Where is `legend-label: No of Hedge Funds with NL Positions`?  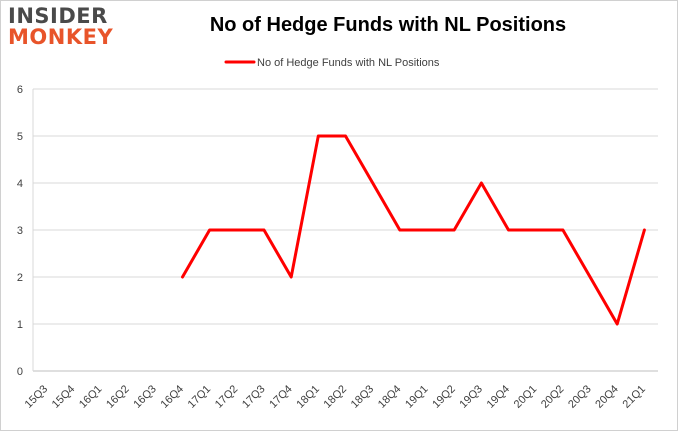 legend-label: No of Hedge Funds with NL Positions is located at coordinates (348, 63).